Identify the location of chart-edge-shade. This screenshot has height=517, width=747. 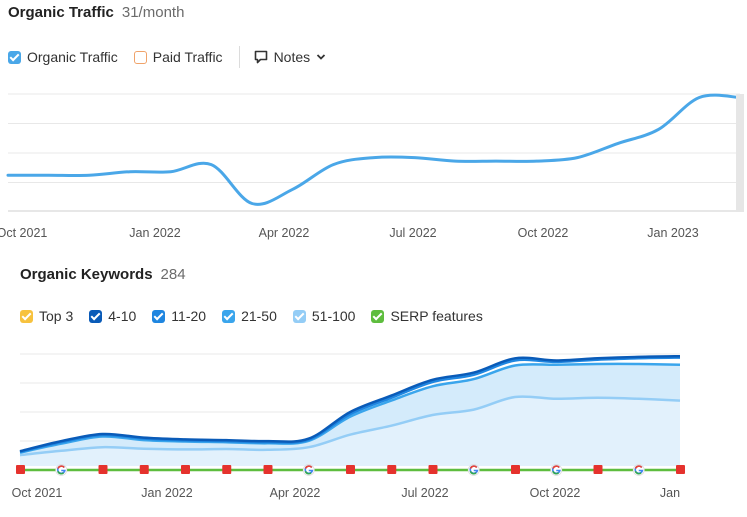
(740, 153).